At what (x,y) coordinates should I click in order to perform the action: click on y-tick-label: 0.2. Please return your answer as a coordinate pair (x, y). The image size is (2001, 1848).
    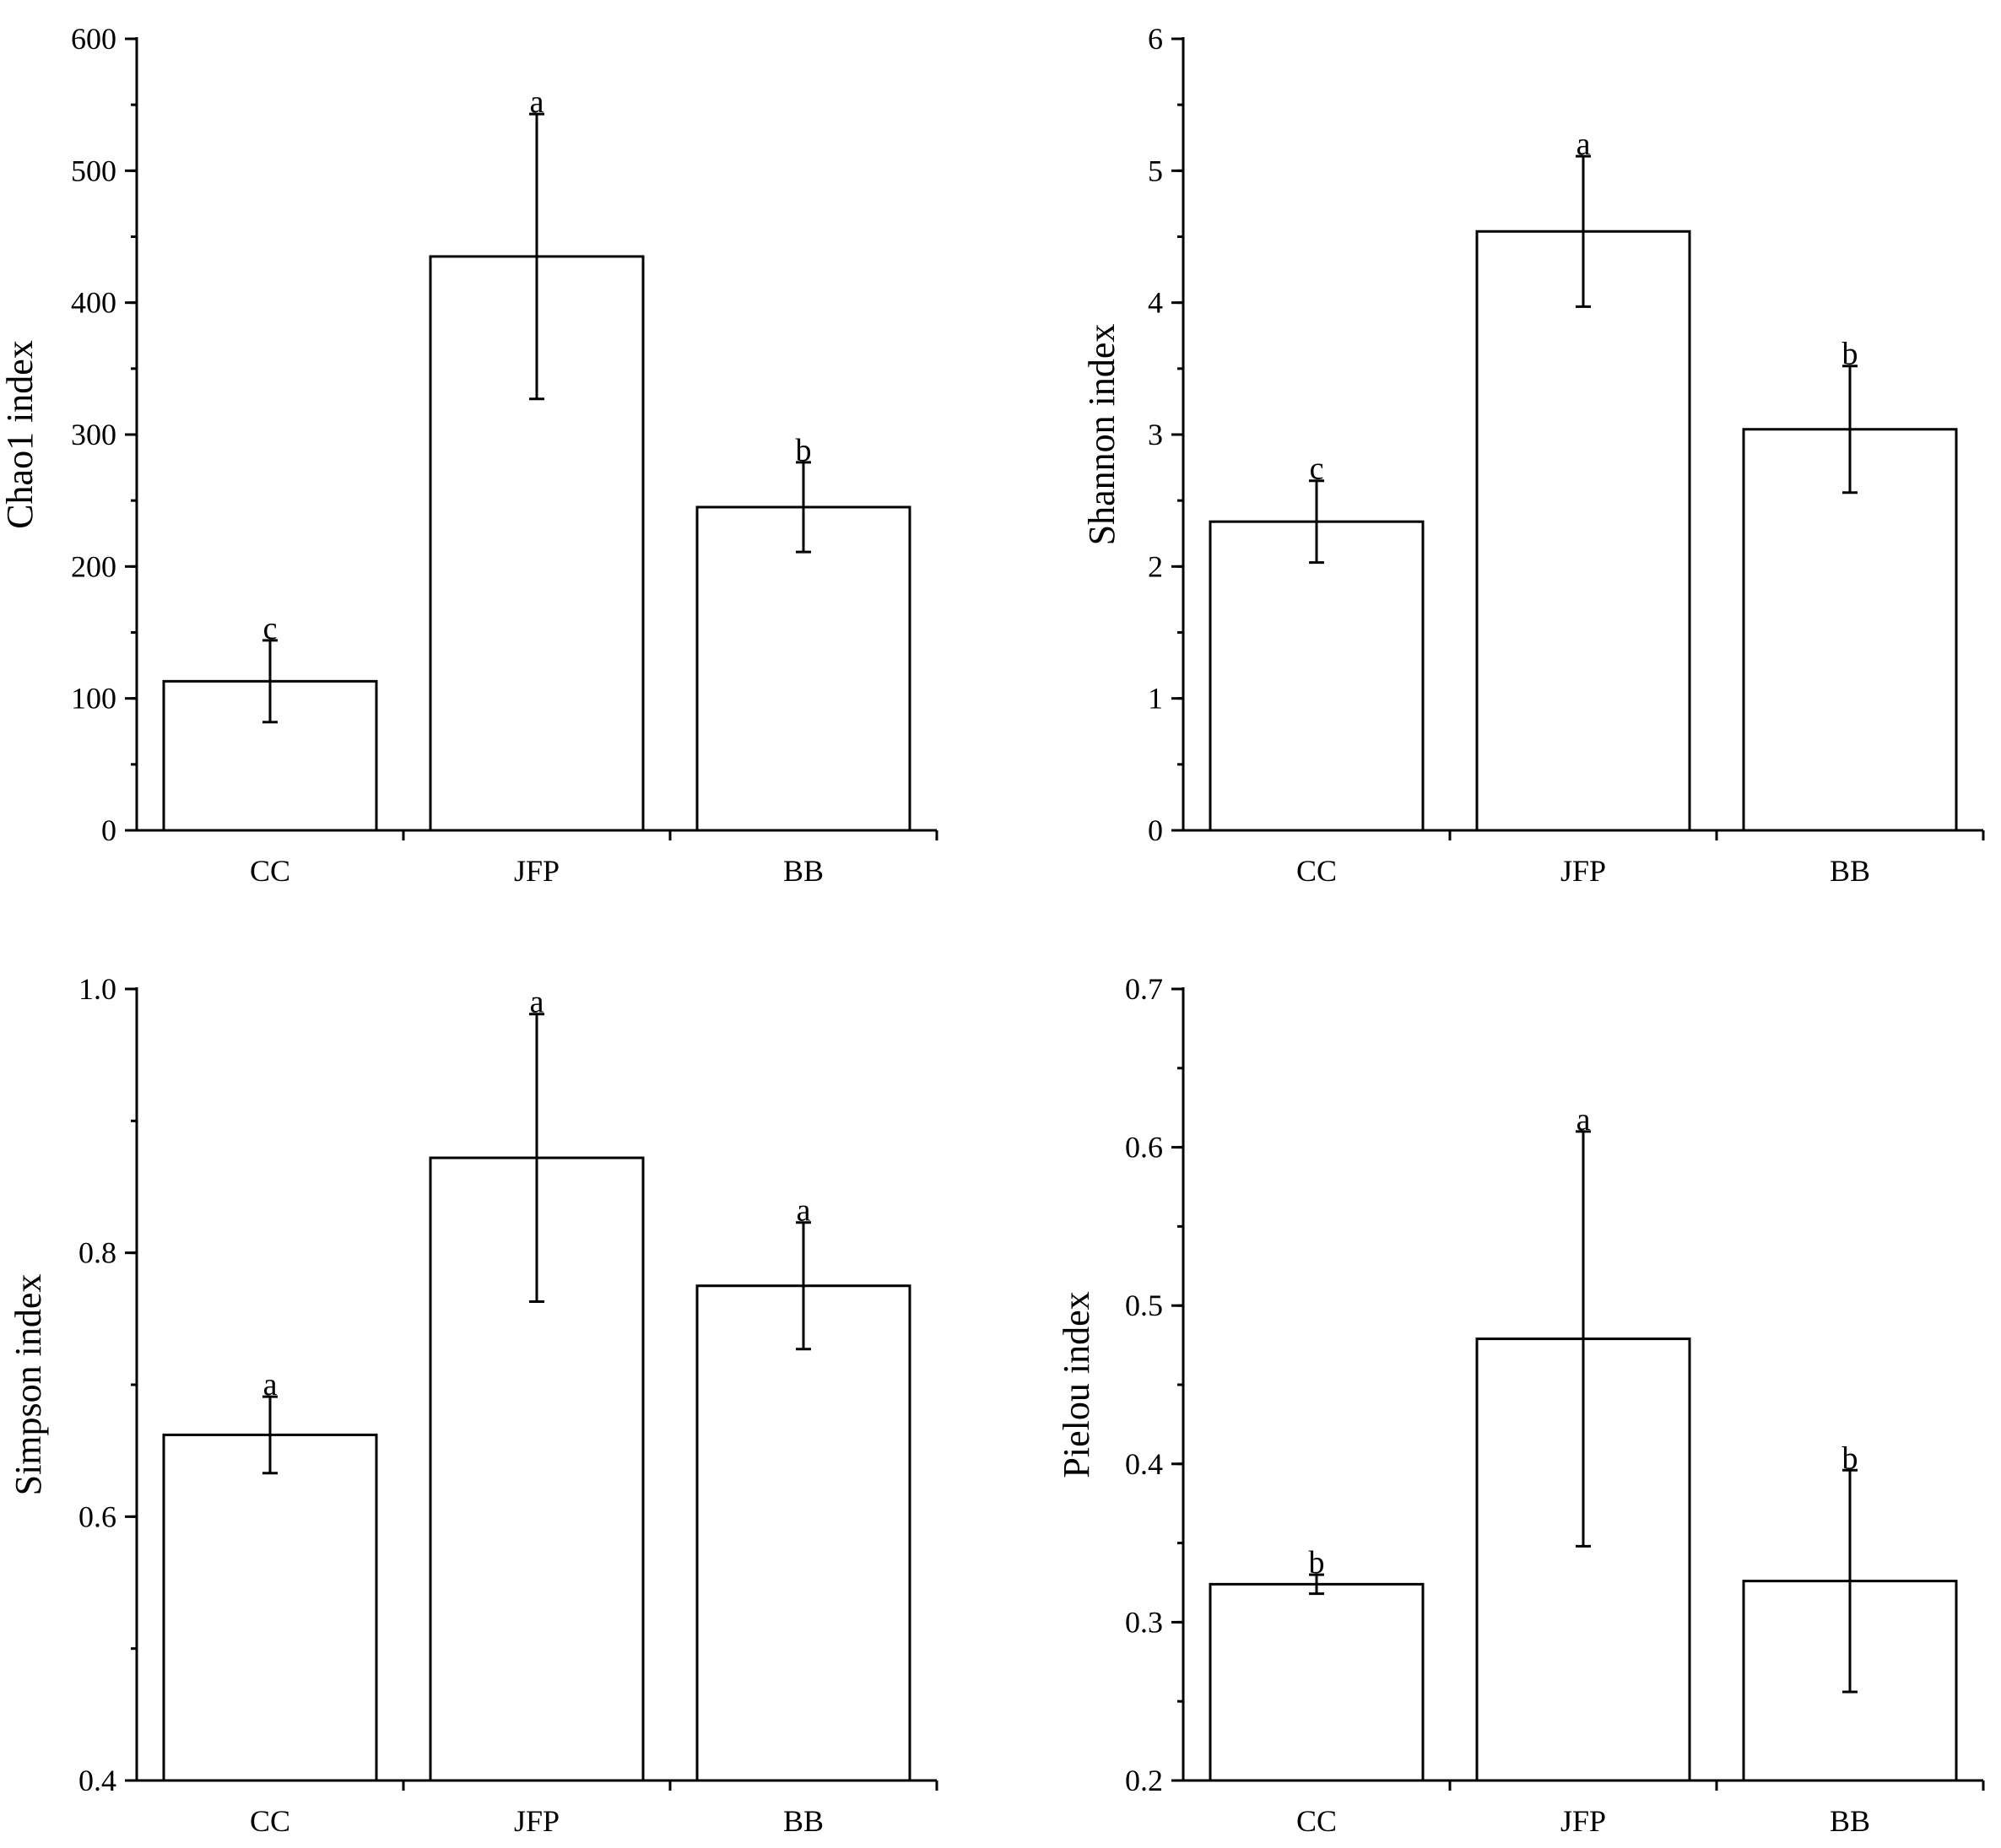
    Looking at the image, I should click on (1144, 1780).